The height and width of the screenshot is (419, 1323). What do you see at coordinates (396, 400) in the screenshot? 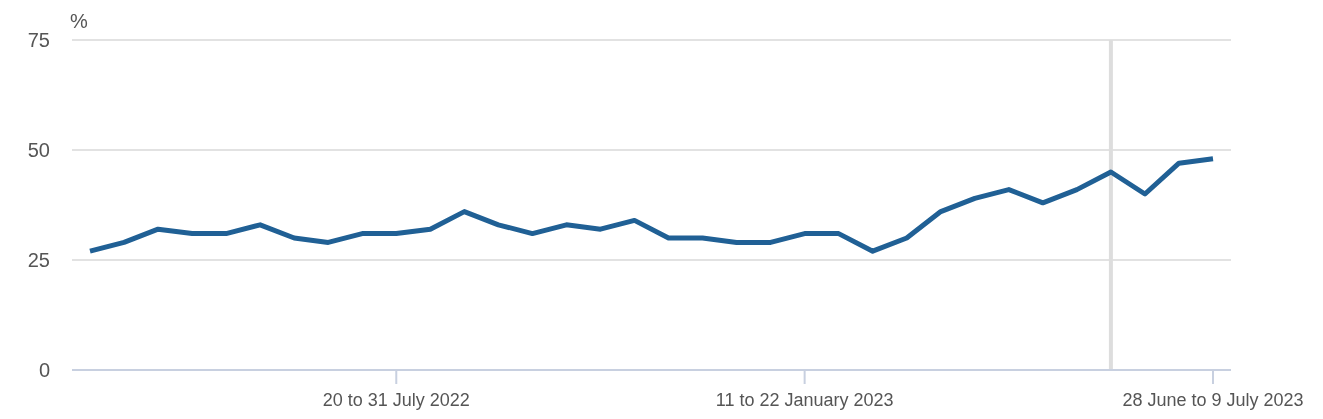
I see `x-tick-label: 20 to 31 July 2022` at bounding box center [396, 400].